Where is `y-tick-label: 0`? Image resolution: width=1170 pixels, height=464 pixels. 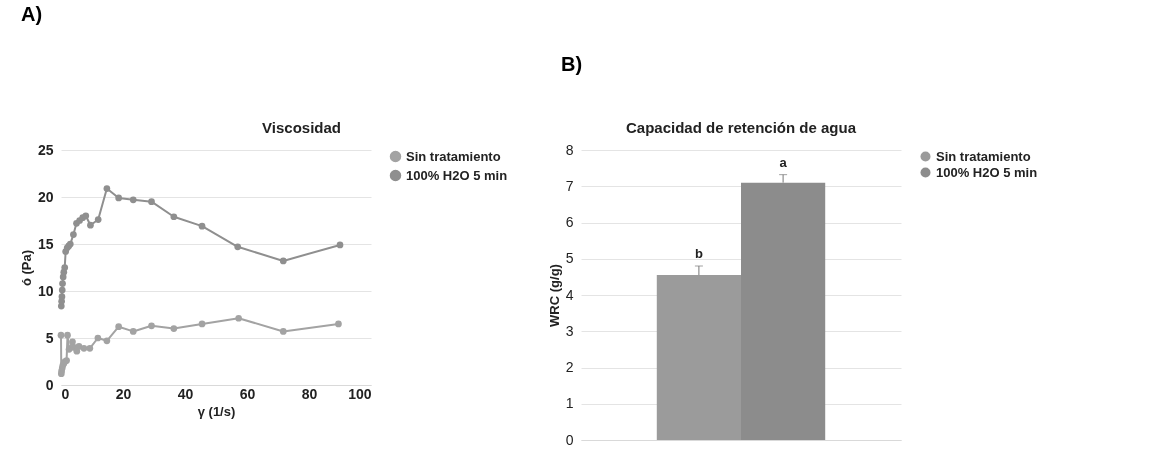
y-tick-label: 0 is located at coordinates (569, 439).